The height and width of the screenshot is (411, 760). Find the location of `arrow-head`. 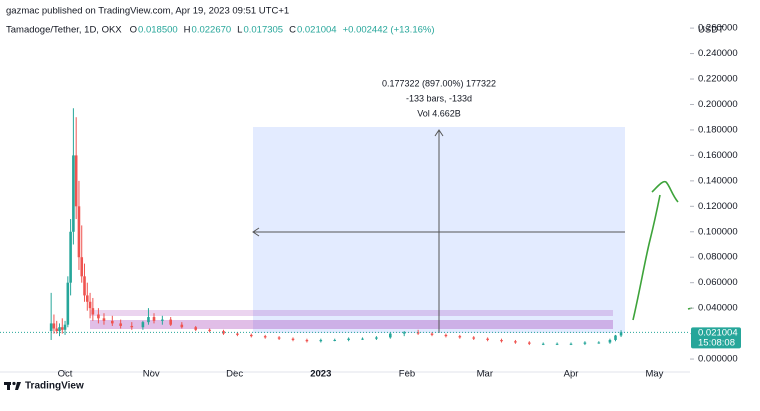

arrow-head is located at coordinates (439, 133).